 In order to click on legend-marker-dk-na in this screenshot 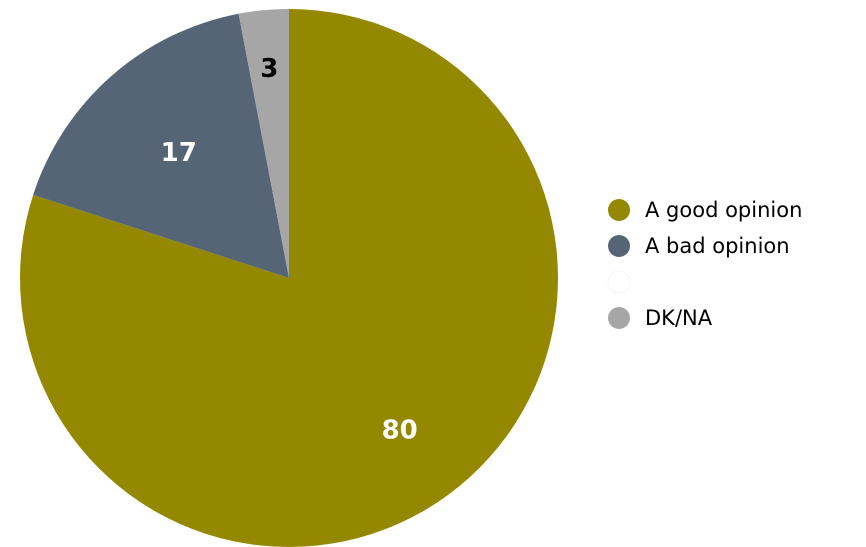, I will do `click(619, 318)`.